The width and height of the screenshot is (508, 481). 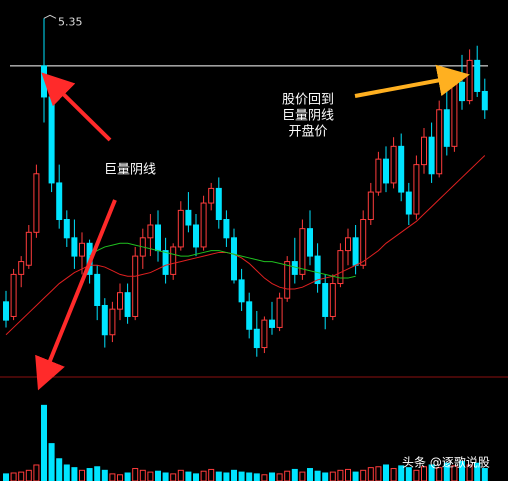 What do you see at coordinates (307, 132) in the screenshot?
I see `annotation: 开盘价` at bounding box center [307, 132].